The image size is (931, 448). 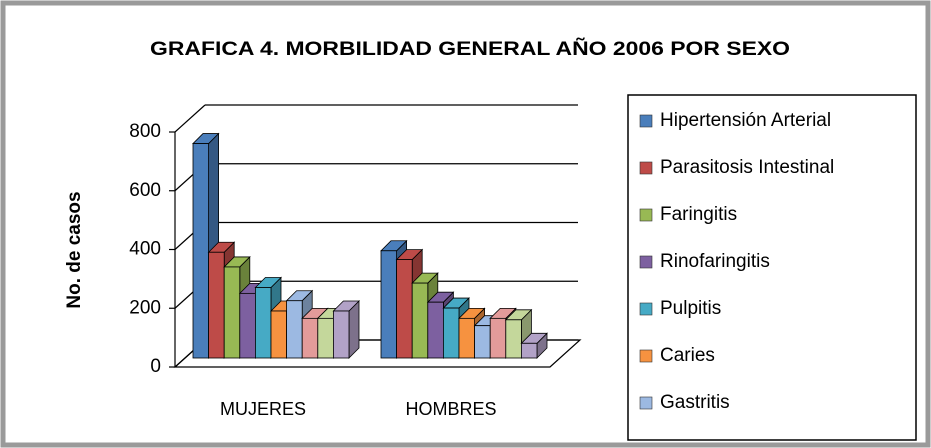 I want to click on grid-line, so click(x=190, y=118).